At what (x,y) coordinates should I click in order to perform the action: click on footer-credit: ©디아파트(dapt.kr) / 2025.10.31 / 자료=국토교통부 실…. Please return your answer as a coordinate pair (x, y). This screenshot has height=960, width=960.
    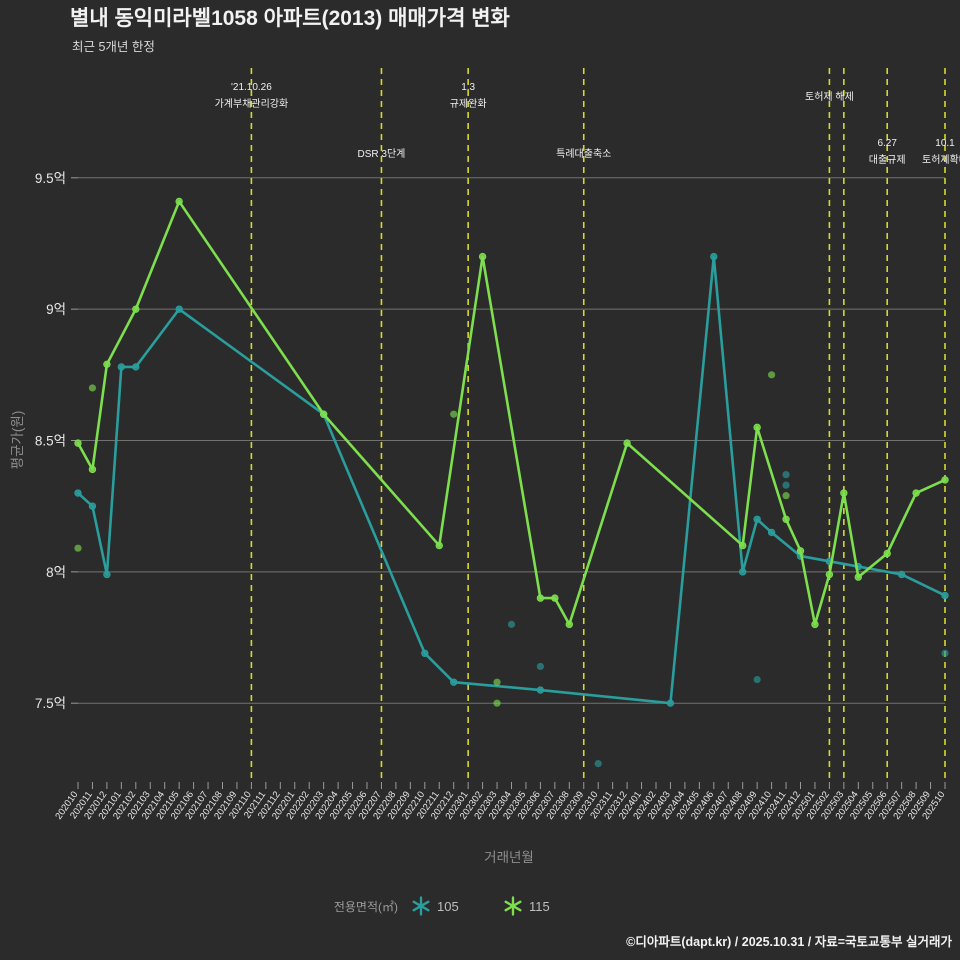
    Looking at the image, I should click on (789, 941).